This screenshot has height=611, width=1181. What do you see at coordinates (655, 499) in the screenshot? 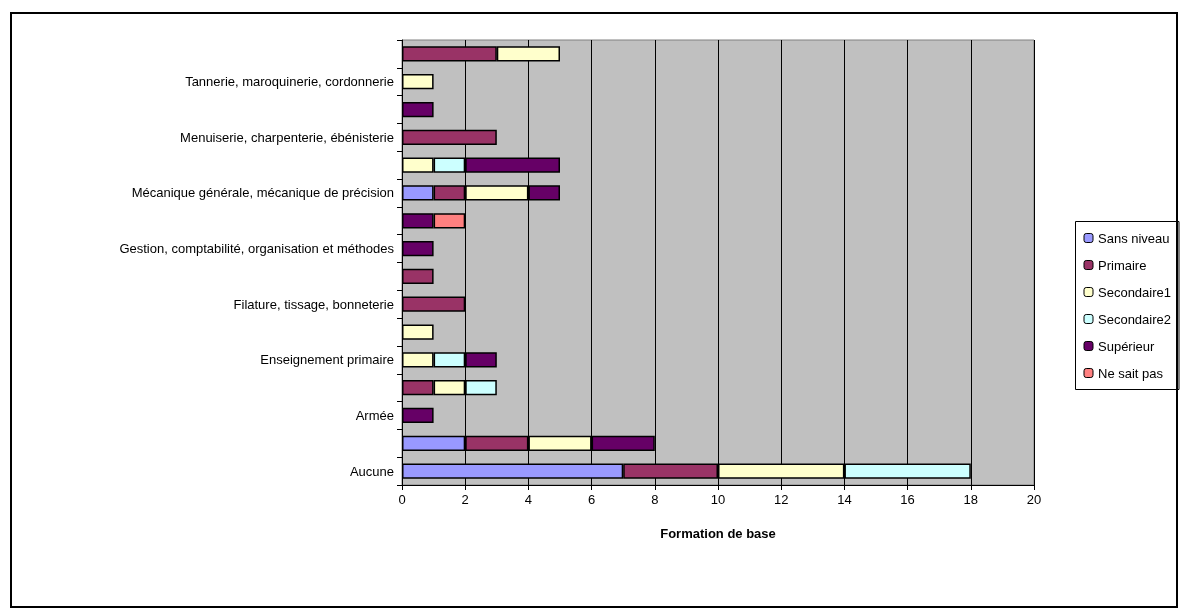
I see `x-tick-label: 8` at bounding box center [655, 499].